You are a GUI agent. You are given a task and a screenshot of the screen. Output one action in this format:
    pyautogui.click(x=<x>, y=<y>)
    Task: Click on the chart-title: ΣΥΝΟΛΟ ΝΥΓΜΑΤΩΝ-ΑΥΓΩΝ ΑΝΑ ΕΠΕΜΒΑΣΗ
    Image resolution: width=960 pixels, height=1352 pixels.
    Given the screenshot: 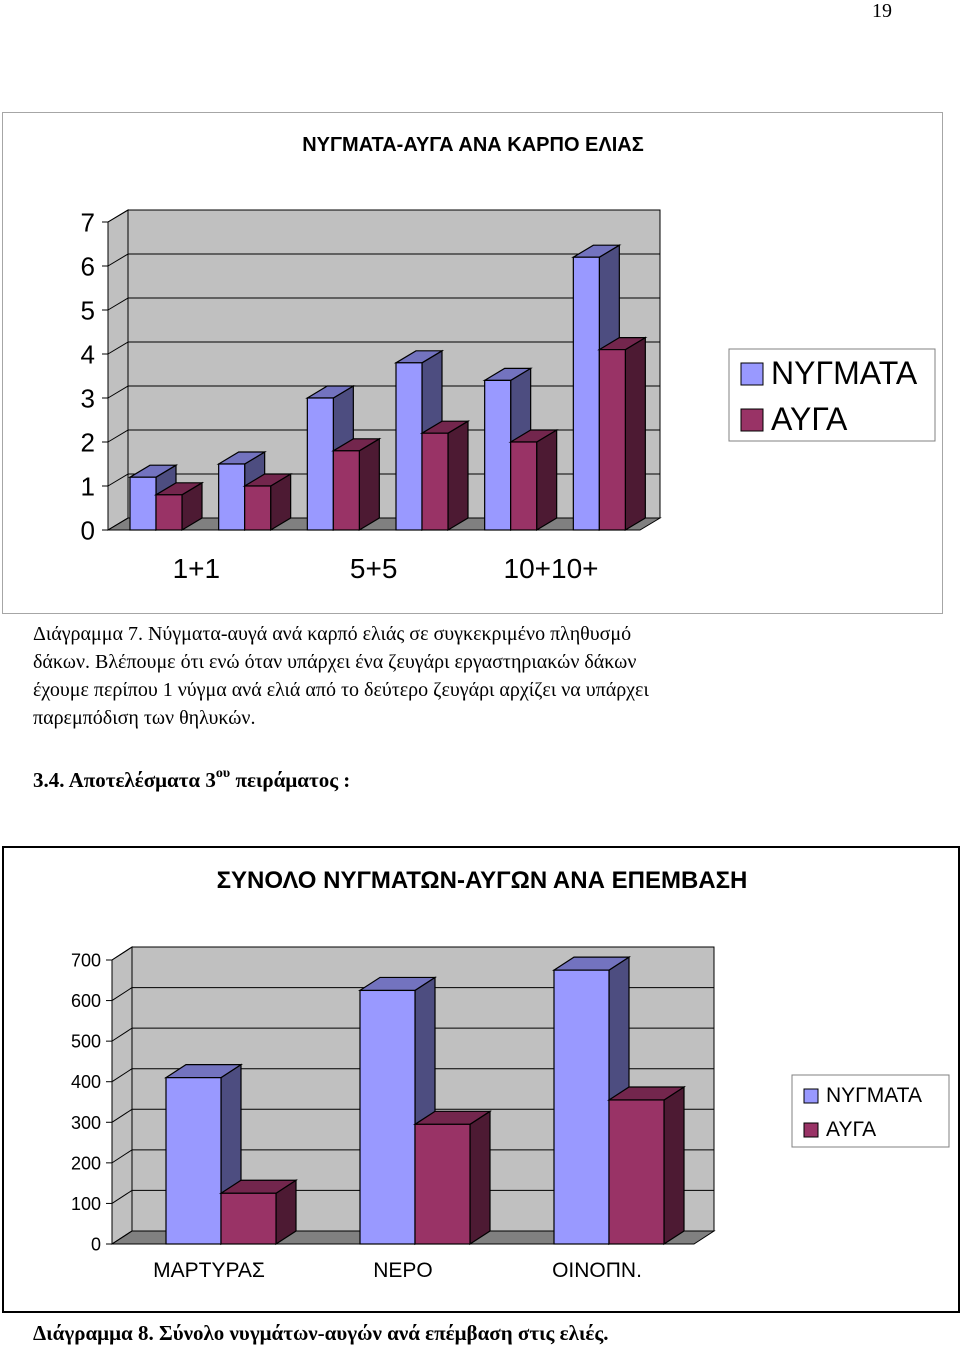 What is the action you would take?
    pyautogui.click(x=482, y=880)
    